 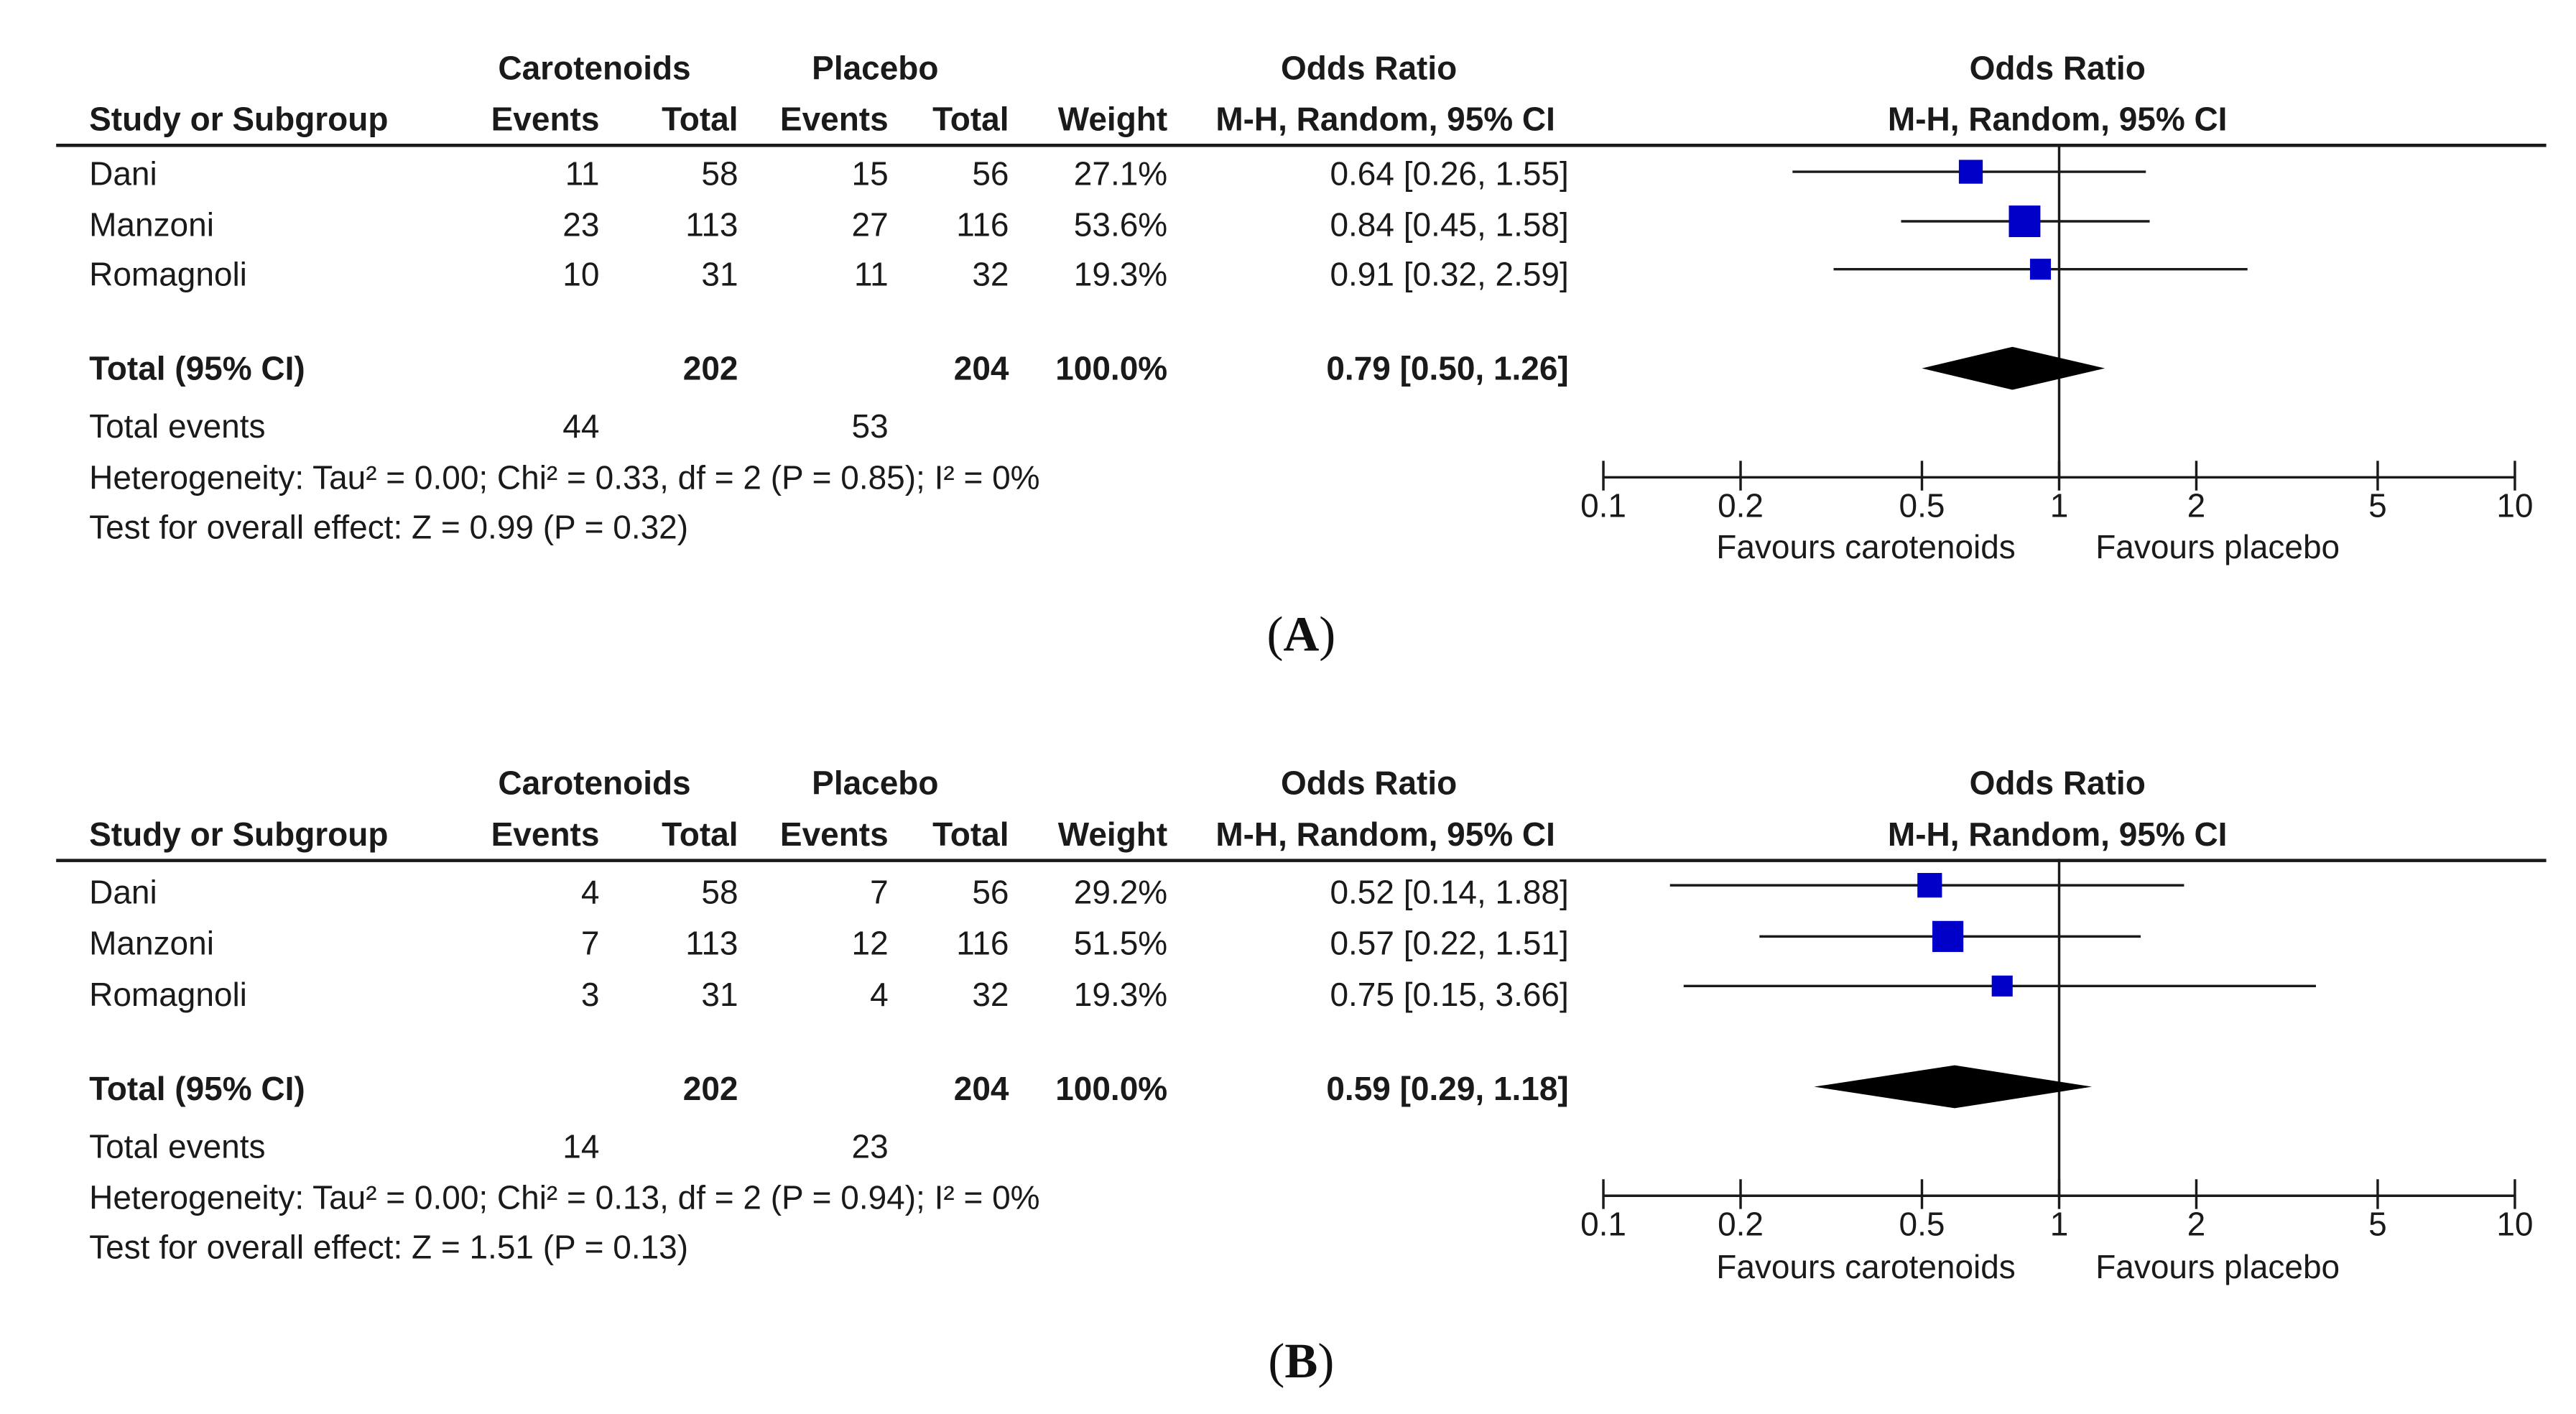 I want to click on study-weight: 27.1%, so click(x=1120, y=175).